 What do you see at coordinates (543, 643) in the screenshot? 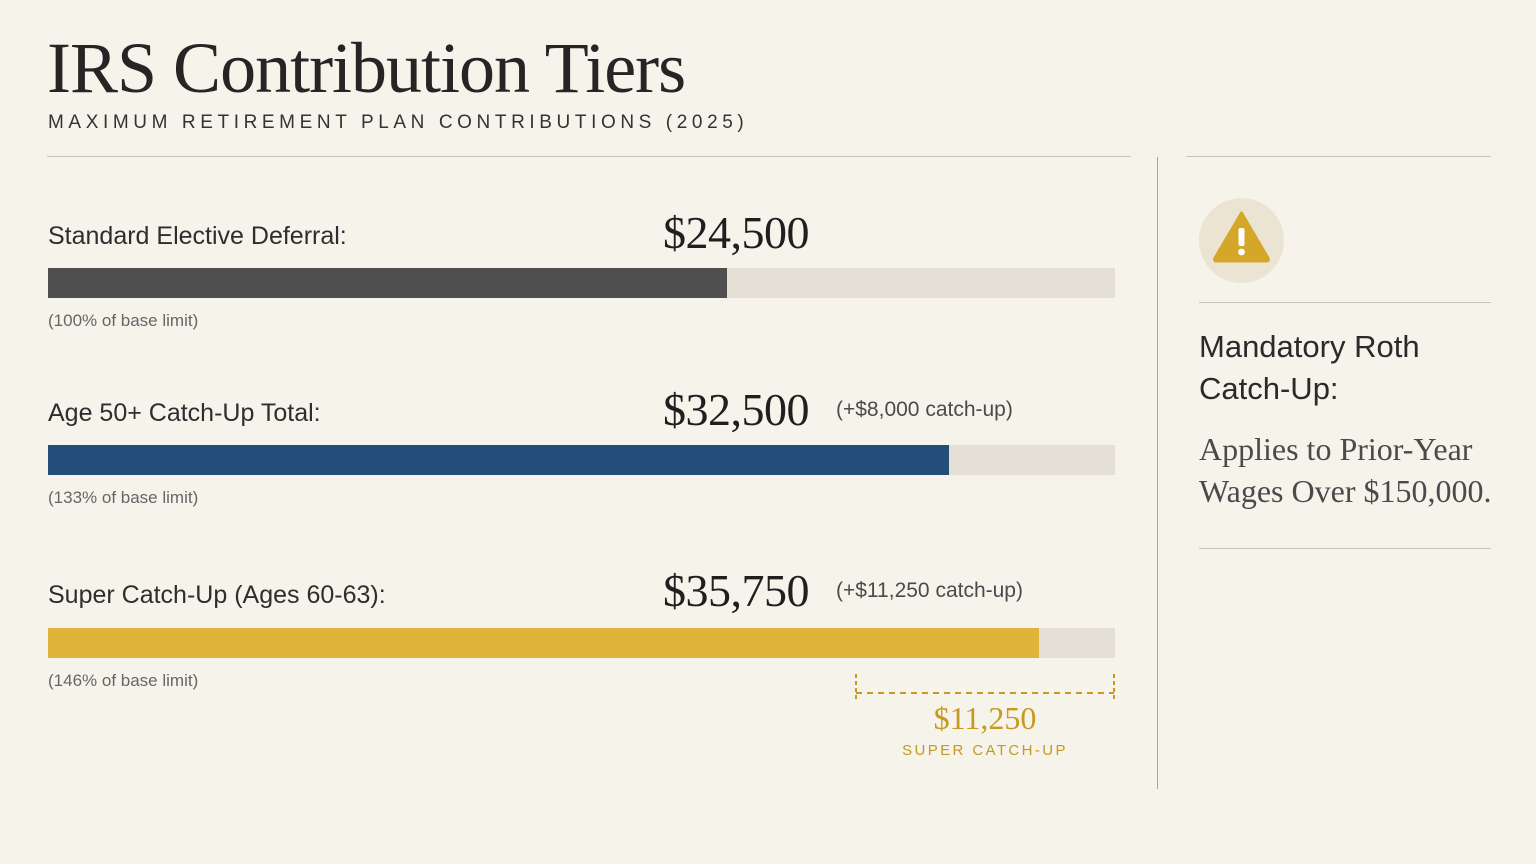
I see `bar-super-catch-up` at bounding box center [543, 643].